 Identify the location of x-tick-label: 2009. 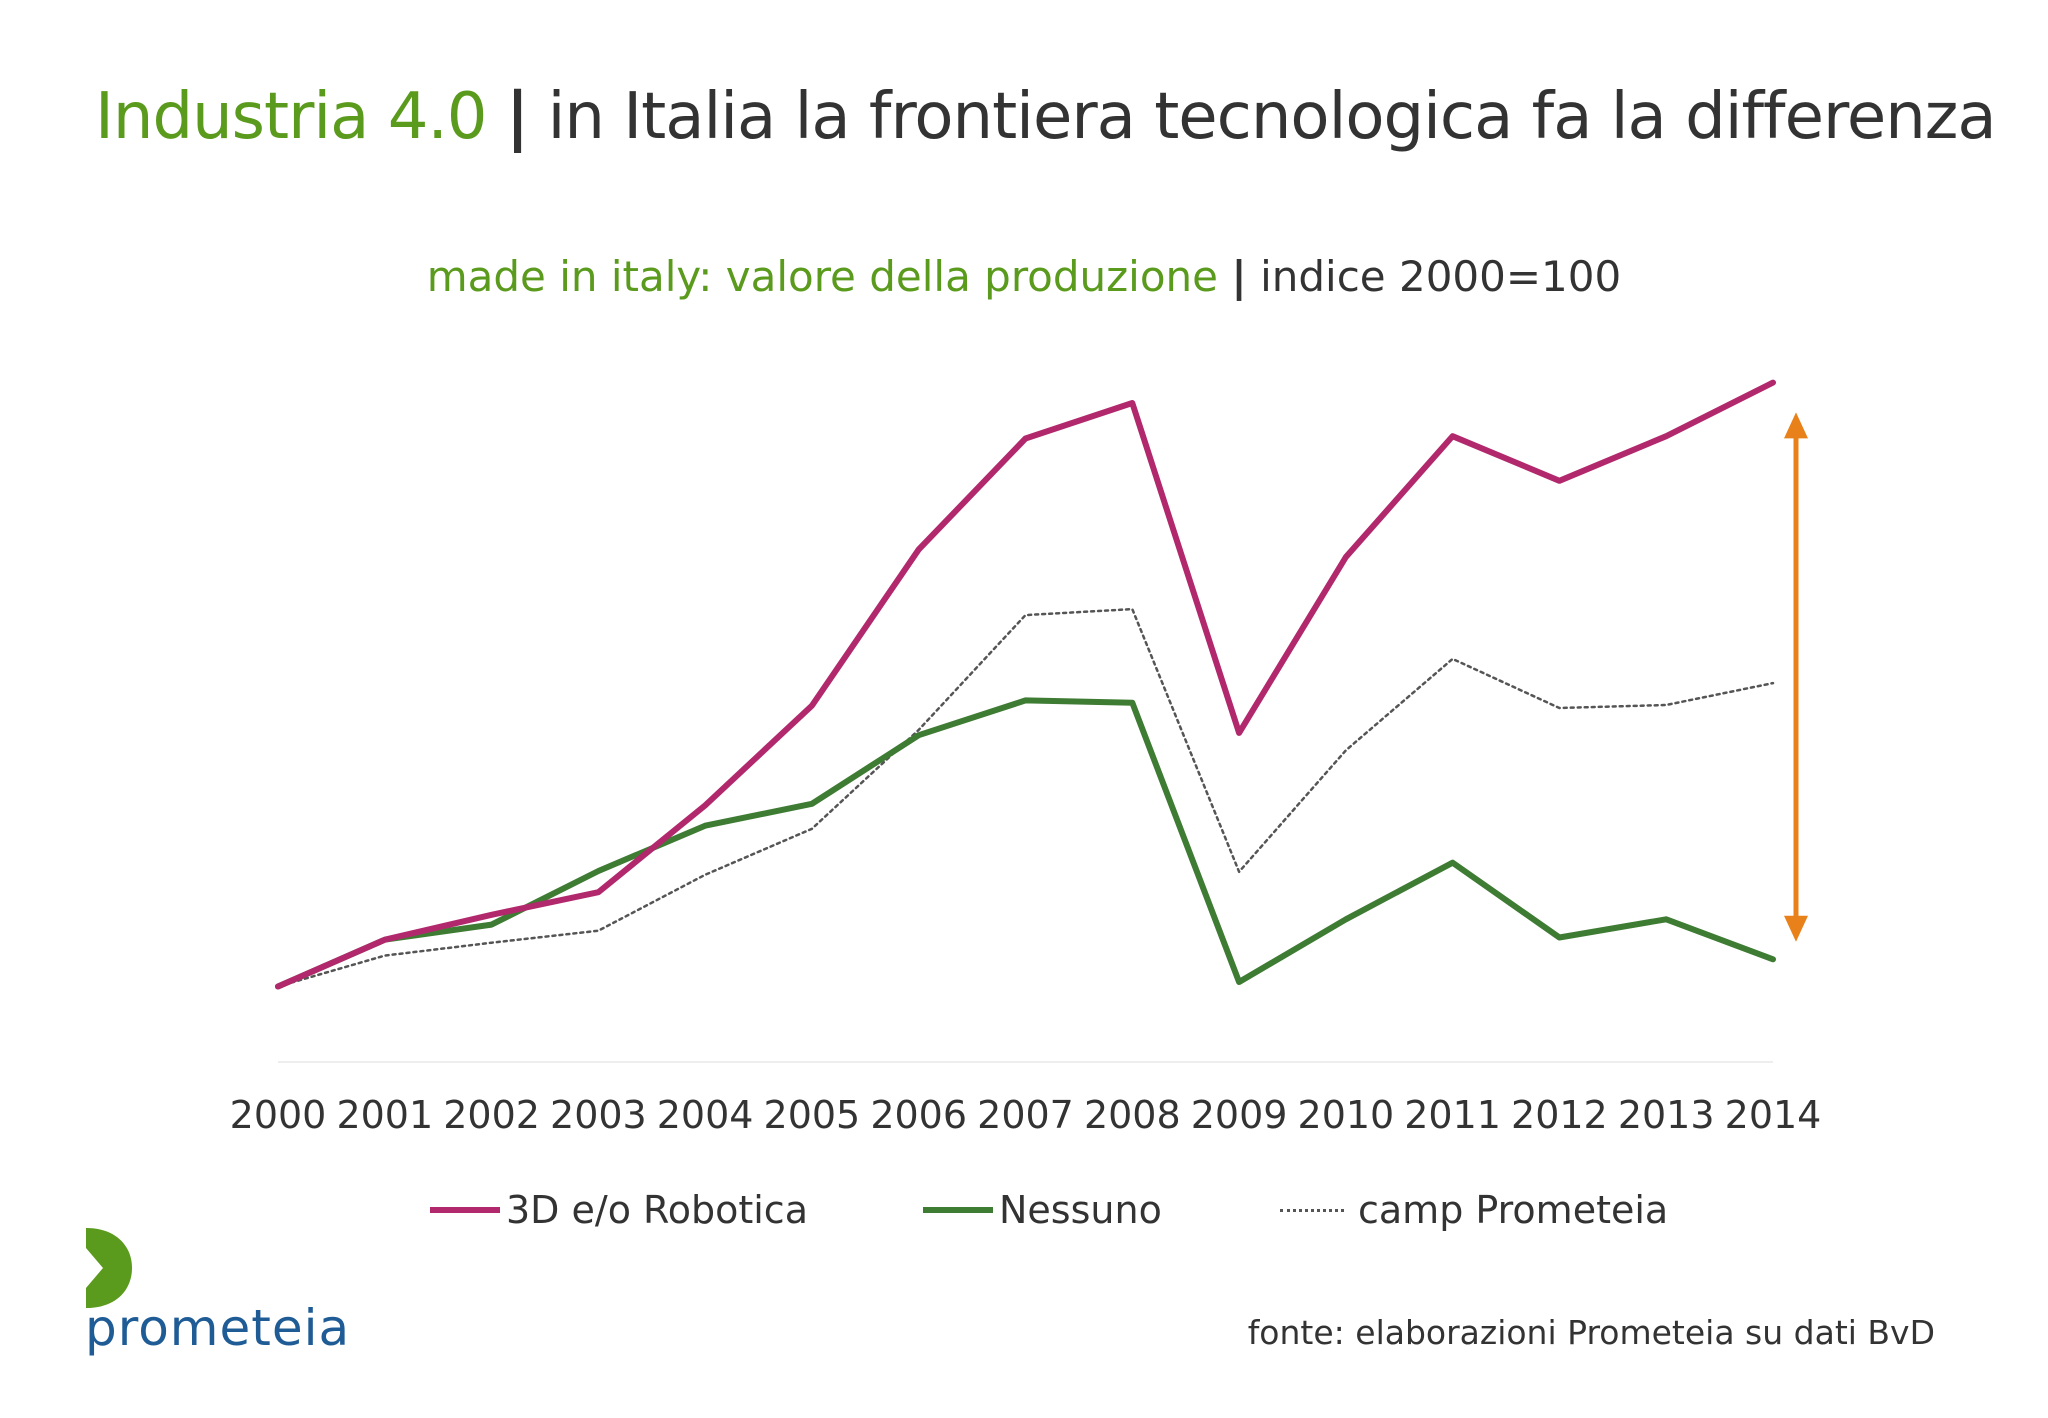
(1239, 1115).